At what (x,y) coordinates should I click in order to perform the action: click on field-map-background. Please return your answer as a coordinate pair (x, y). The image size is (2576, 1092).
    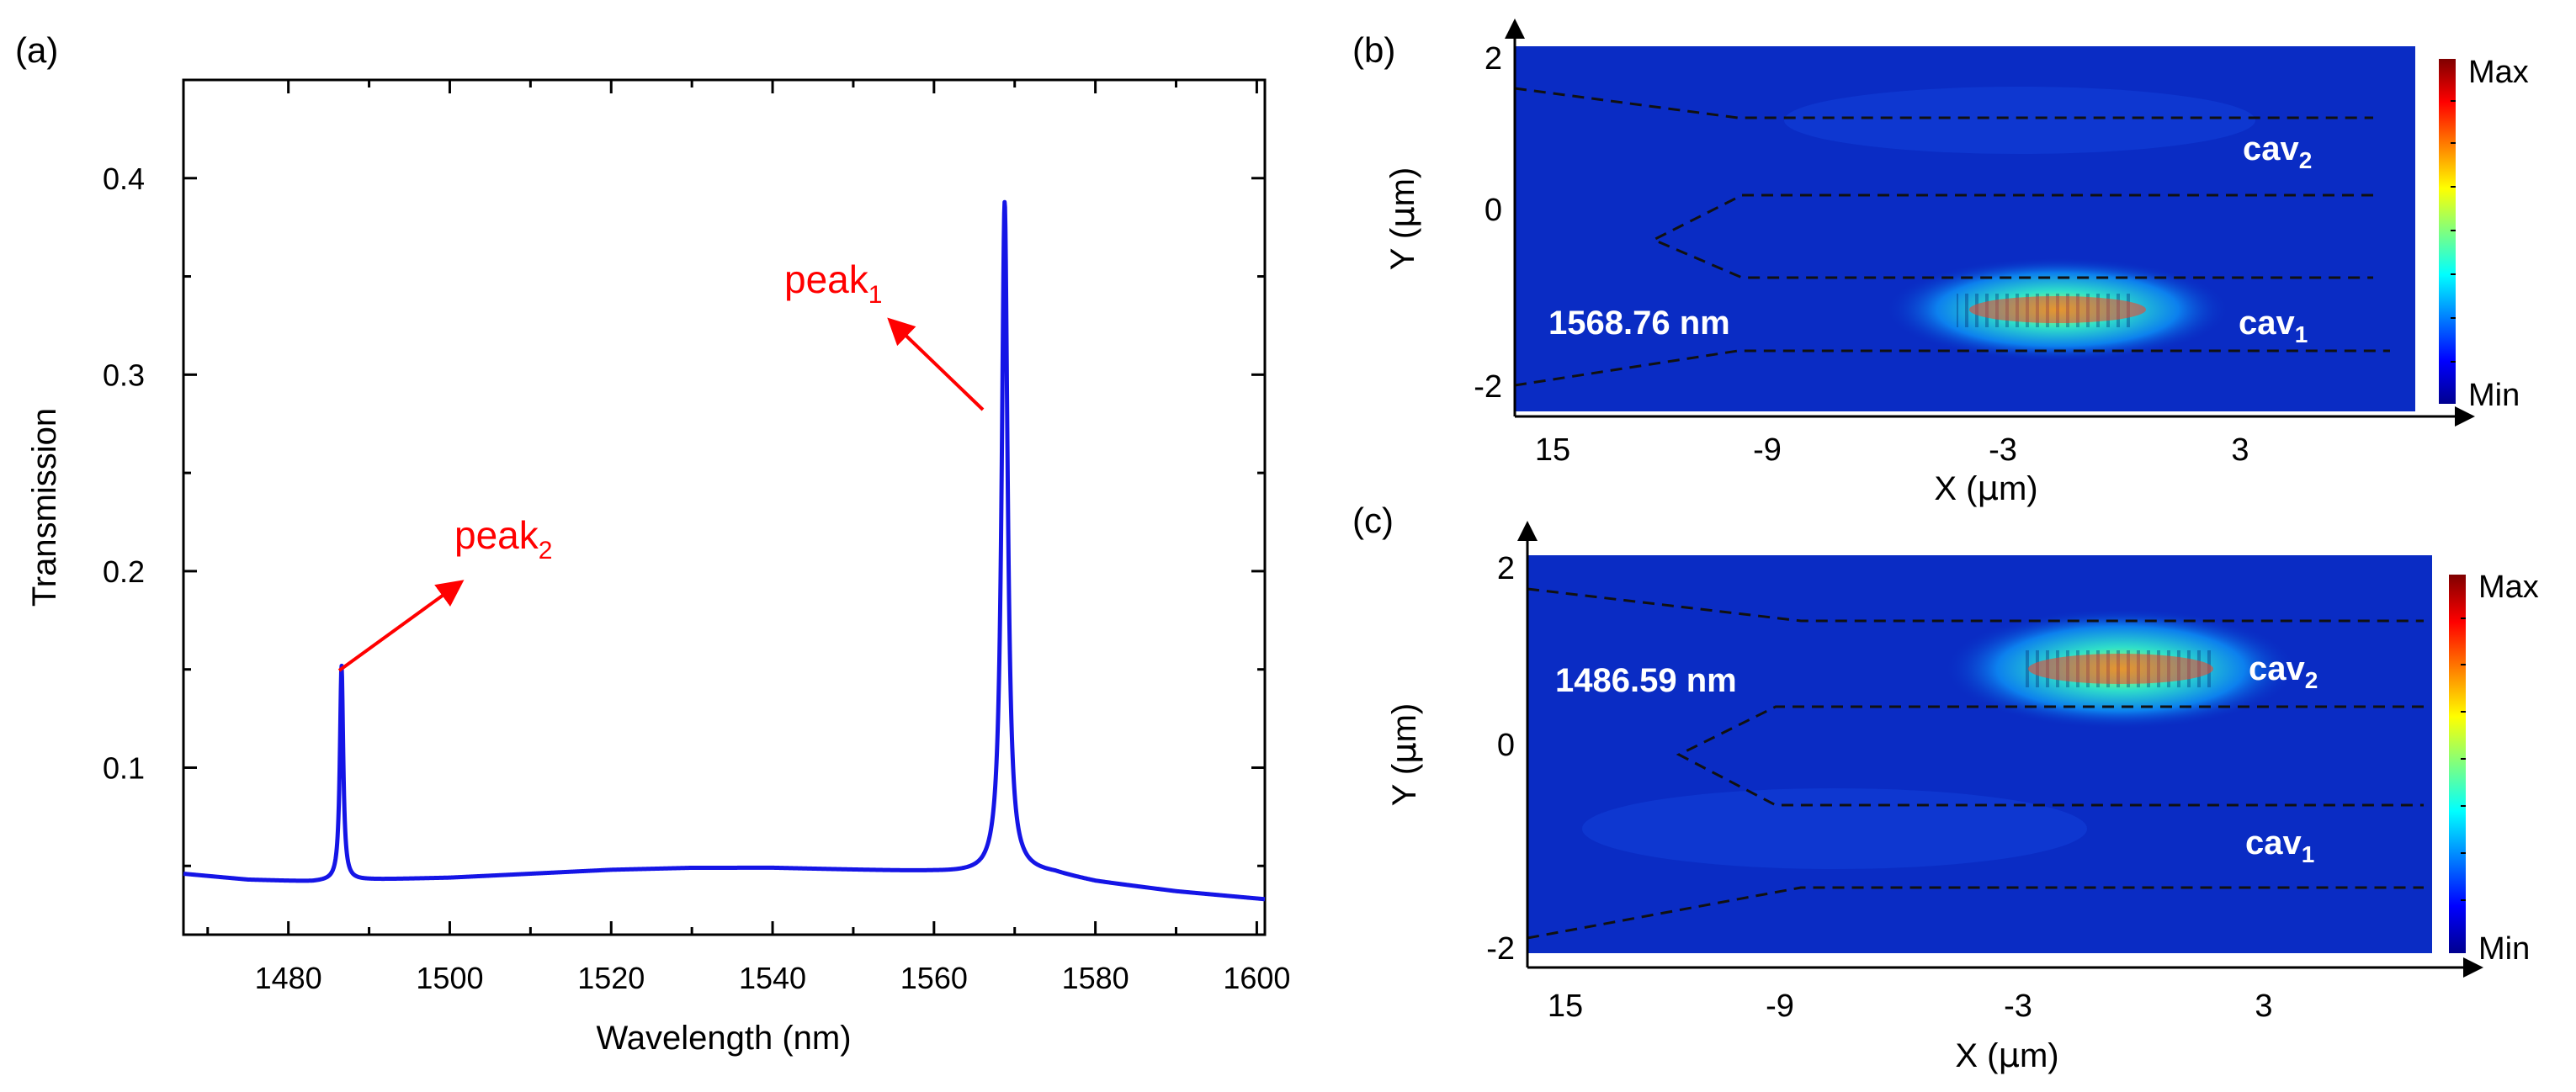
    Looking at the image, I should click on (1979, 754).